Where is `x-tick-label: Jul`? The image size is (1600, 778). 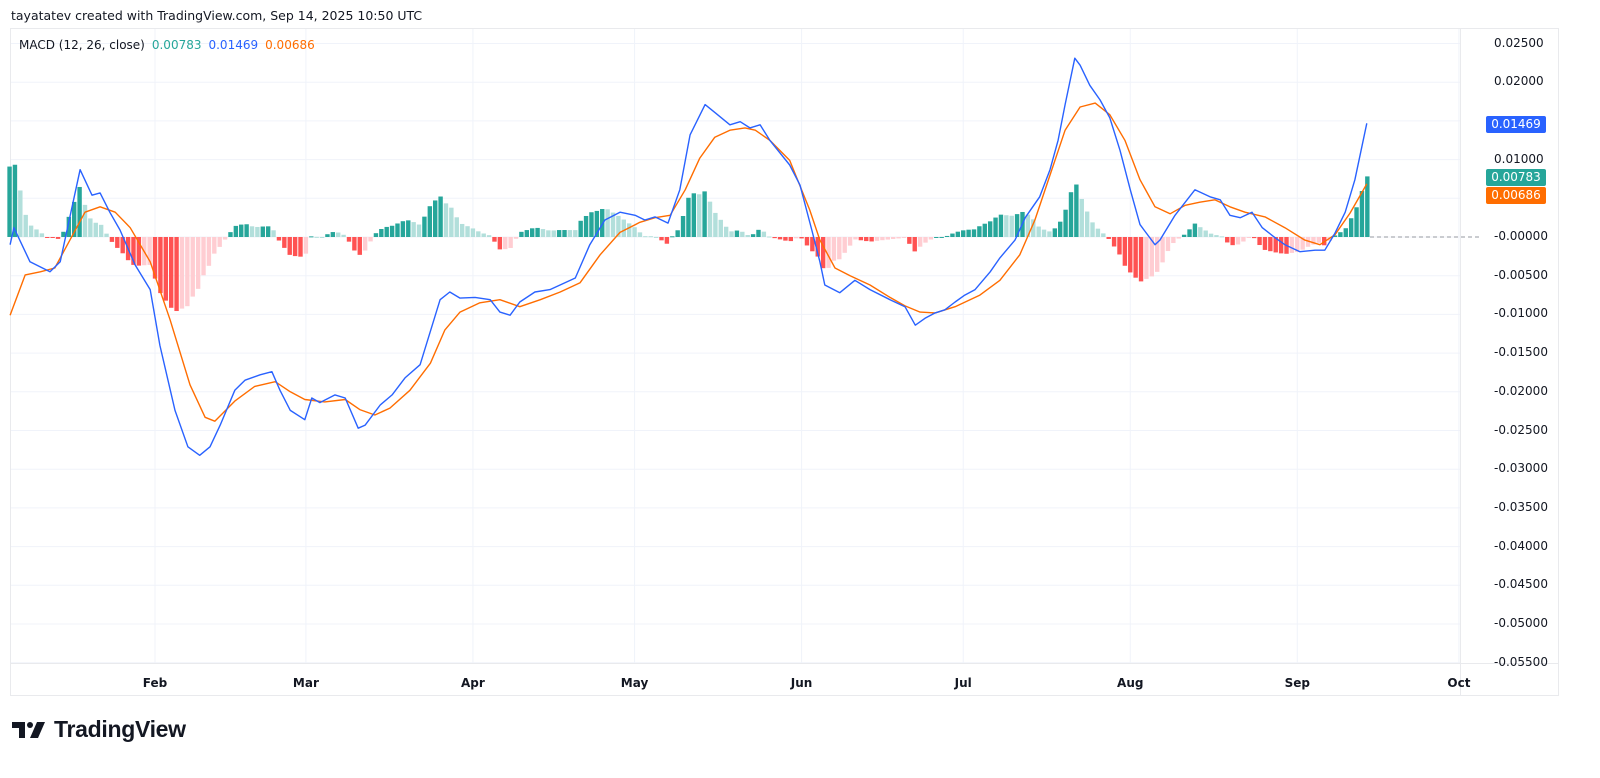 x-tick-label: Jul is located at coordinates (963, 683).